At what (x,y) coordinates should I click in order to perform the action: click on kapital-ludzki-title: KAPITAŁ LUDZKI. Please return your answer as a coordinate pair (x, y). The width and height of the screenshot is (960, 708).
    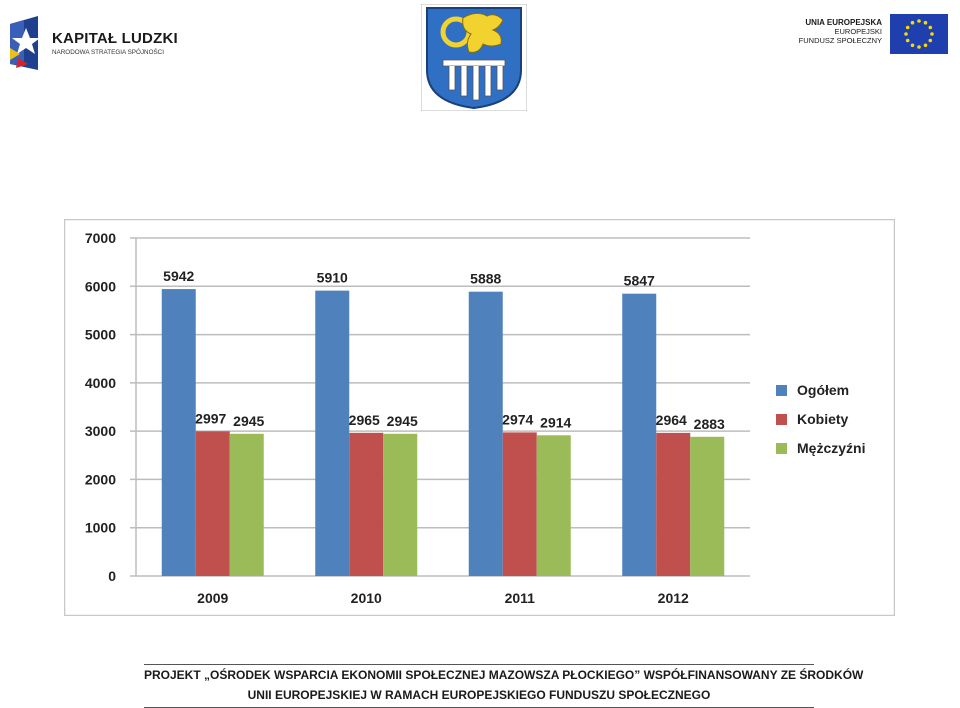
    Looking at the image, I should click on (115, 38).